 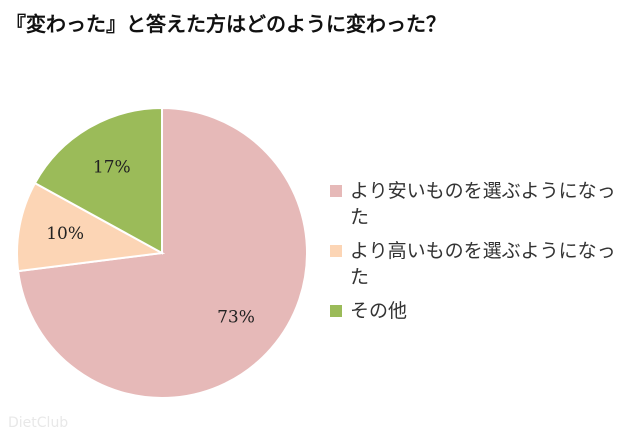 What do you see at coordinates (65, 234) in the screenshot?
I see `data-label: 10%` at bounding box center [65, 234].